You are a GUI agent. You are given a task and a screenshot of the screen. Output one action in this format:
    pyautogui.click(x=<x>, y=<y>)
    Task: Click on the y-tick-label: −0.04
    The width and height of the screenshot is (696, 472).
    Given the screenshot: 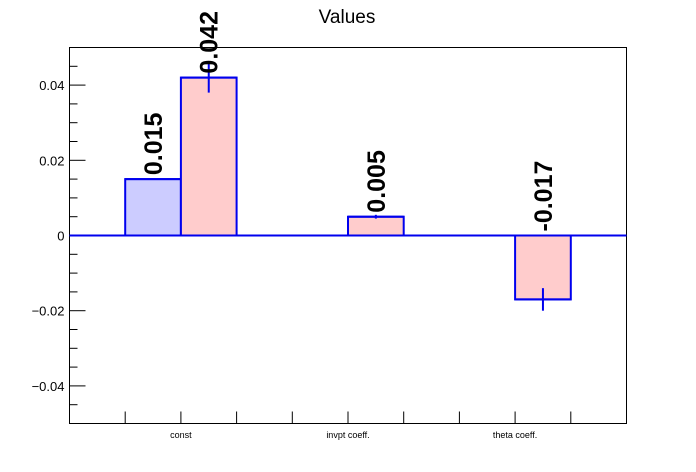 What is the action you would take?
    pyautogui.click(x=48, y=386)
    